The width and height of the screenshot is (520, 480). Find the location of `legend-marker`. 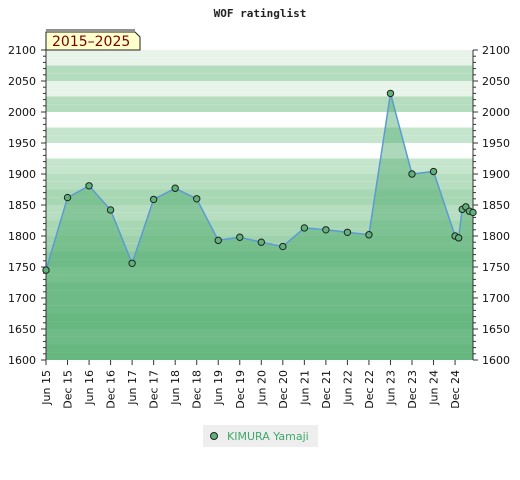

legend-marker is located at coordinates (214, 436).